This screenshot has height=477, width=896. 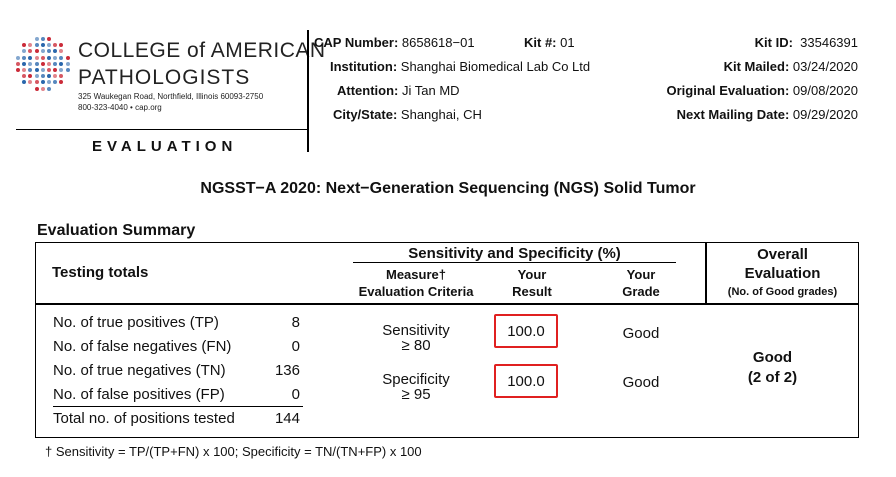 What do you see at coordinates (431, 90) in the screenshot?
I see `attention-value: Ji Tan MD` at bounding box center [431, 90].